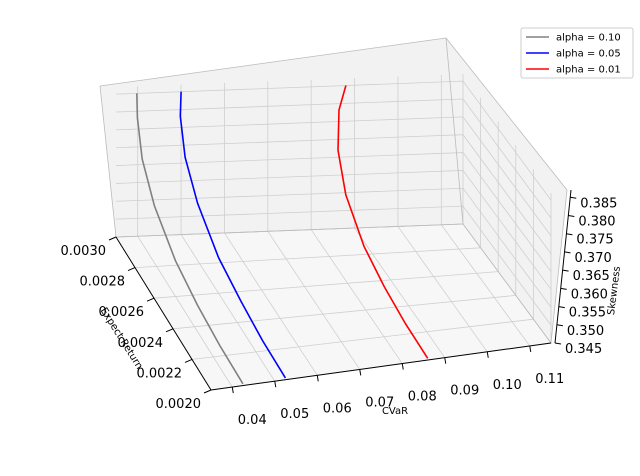 The width and height of the screenshot is (640, 476). I want to click on y-axis-line, so click(163, 313).